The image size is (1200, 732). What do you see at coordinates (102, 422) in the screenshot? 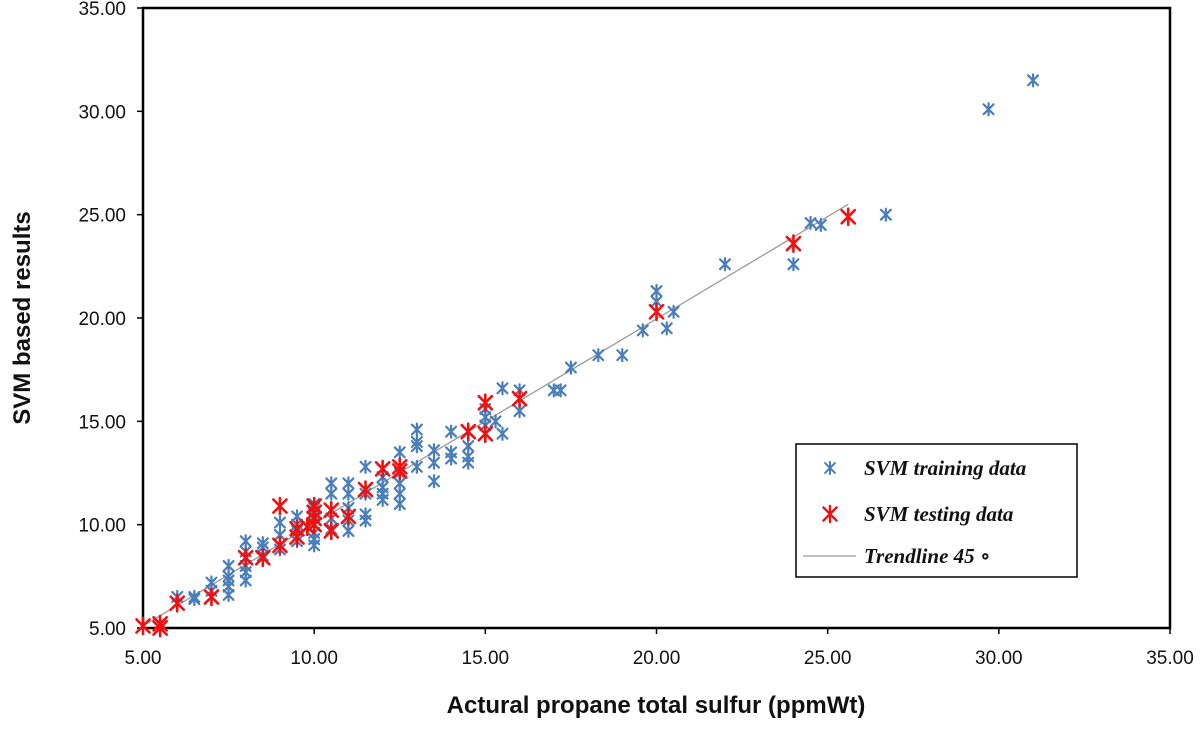
I see `y-tick-label: 15.00` at bounding box center [102, 422].